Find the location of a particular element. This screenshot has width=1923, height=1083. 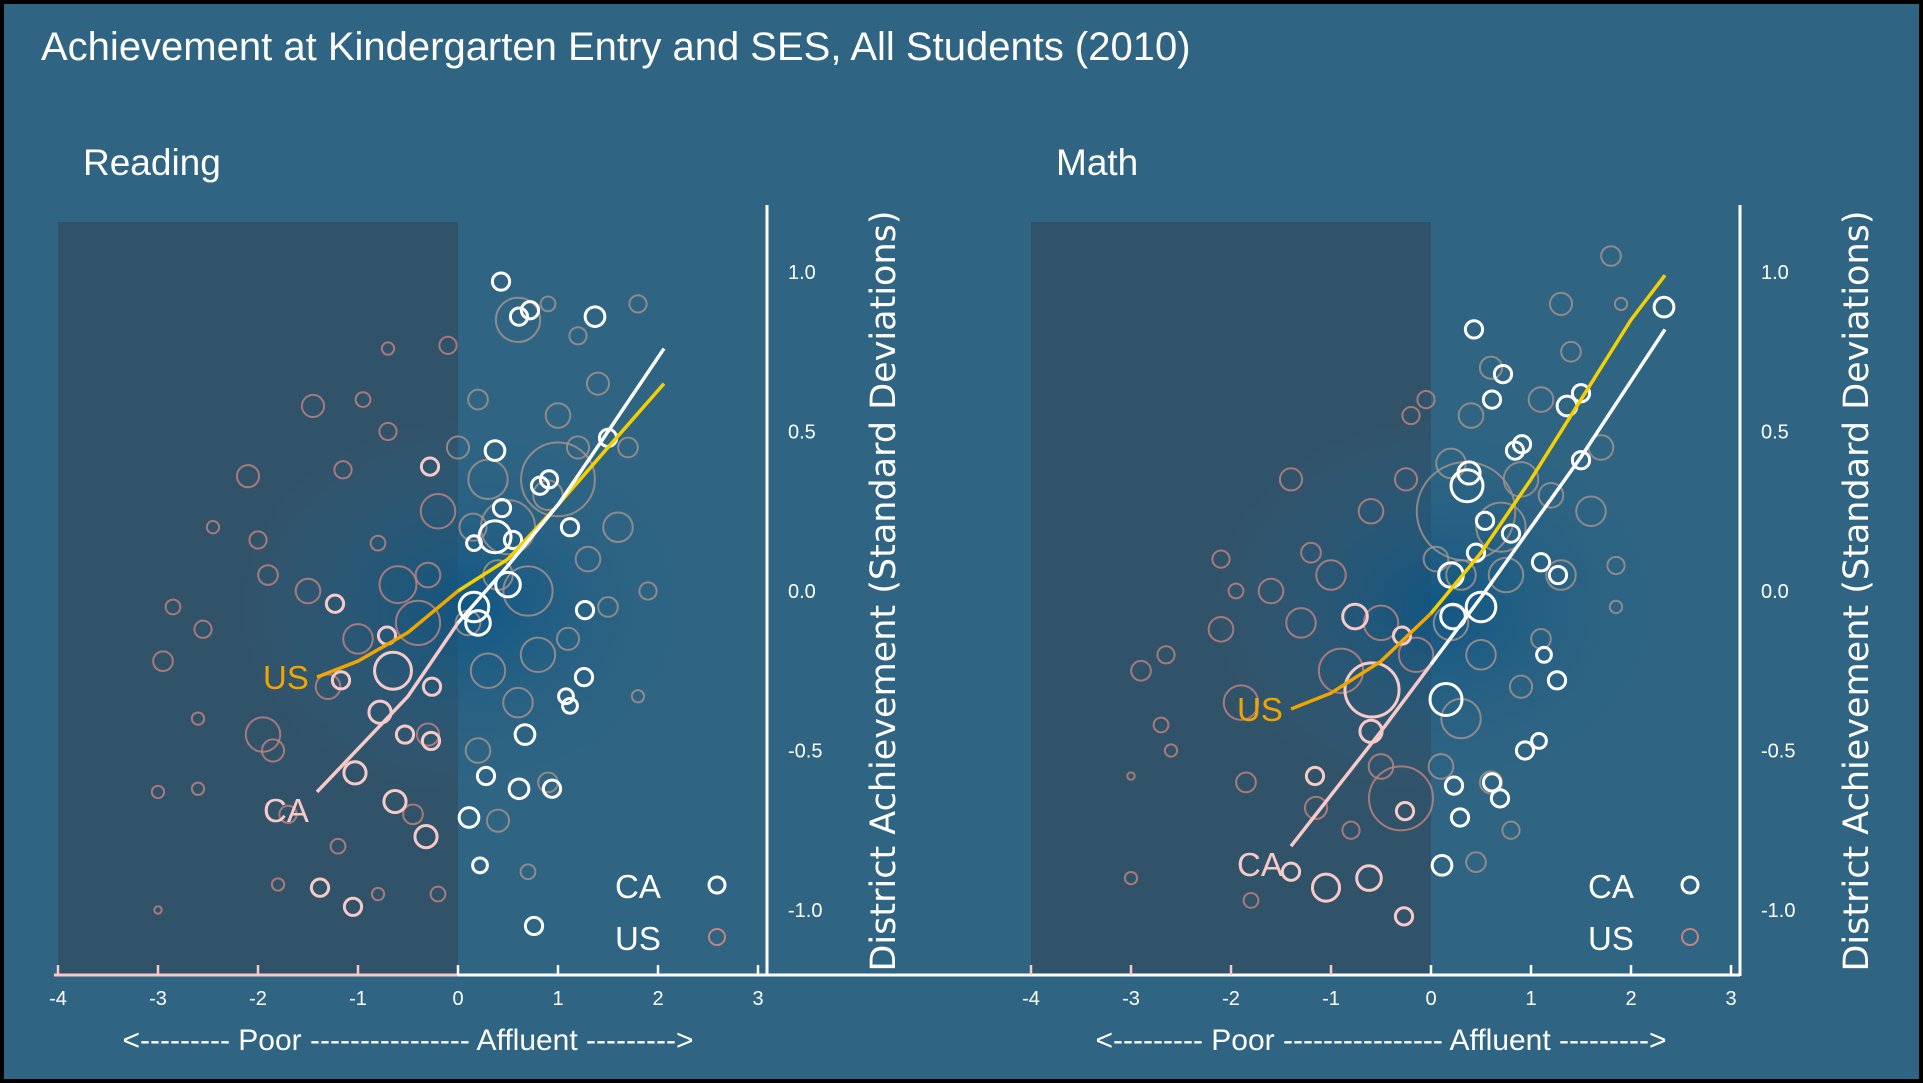

legend-label-us: US is located at coordinates (638, 938).